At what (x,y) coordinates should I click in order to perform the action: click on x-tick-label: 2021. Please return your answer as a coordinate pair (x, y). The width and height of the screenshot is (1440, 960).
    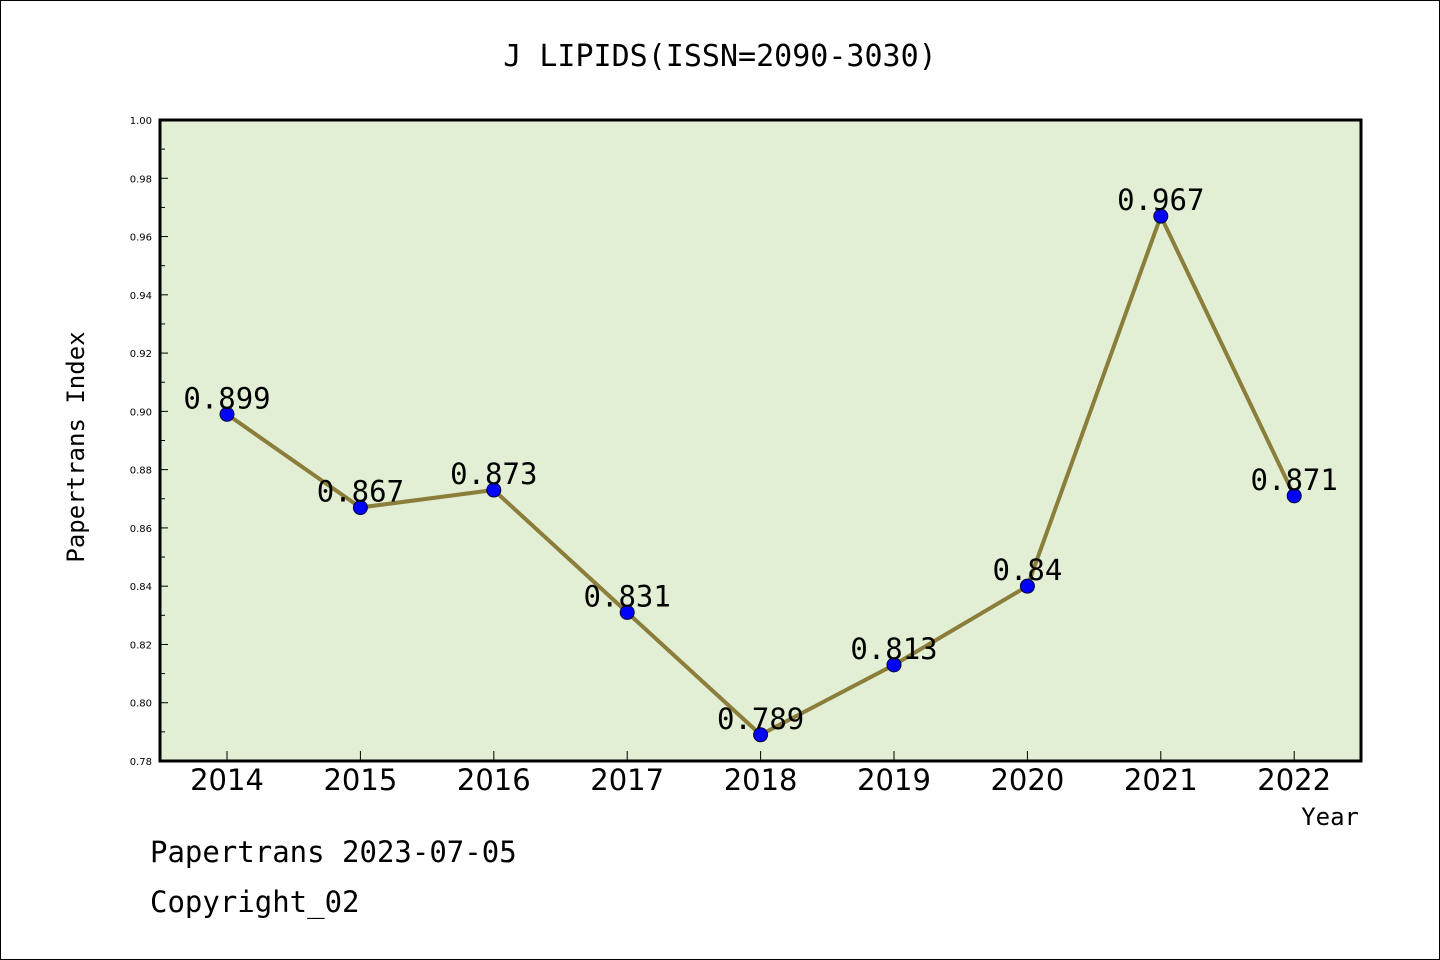
    Looking at the image, I should click on (1161, 780).